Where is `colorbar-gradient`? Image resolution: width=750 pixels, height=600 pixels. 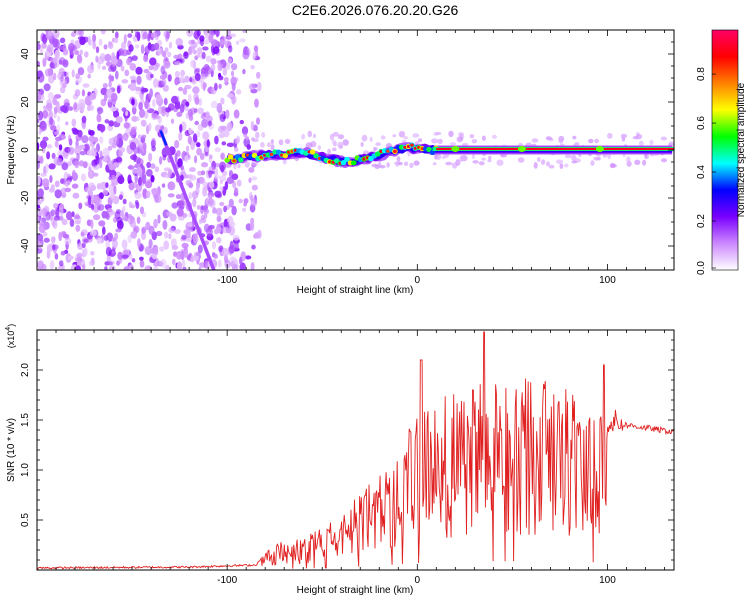 colorbar-gradient is located at coordinates (725, 150).